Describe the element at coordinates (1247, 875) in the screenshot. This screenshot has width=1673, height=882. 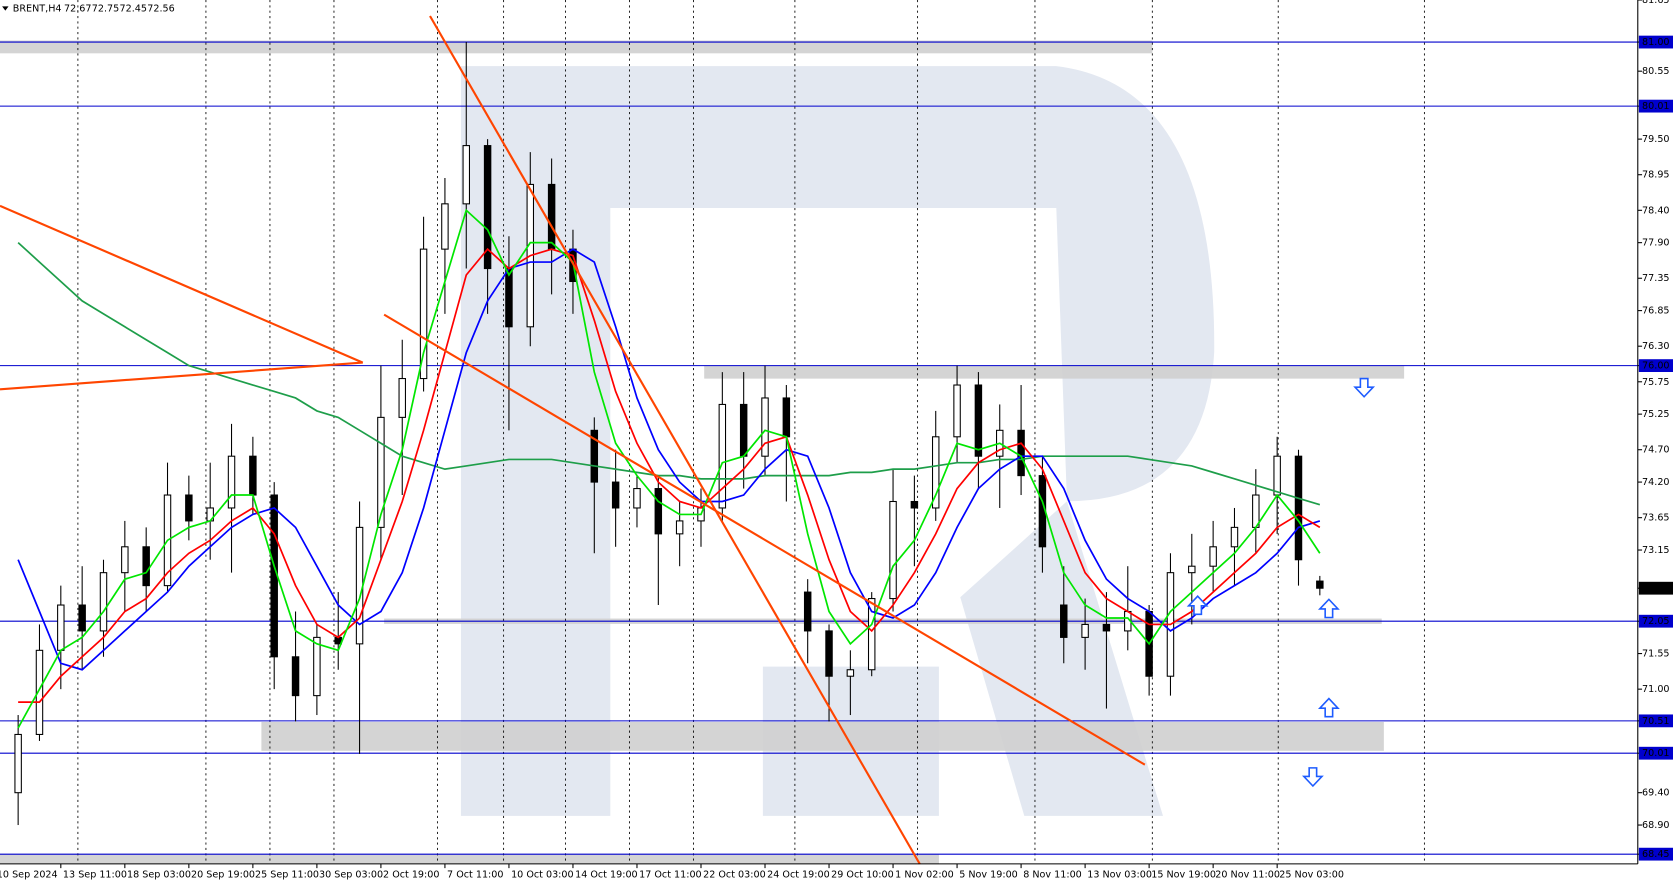
I see `x-tick-label: 20 Nov 11:00` at that location.